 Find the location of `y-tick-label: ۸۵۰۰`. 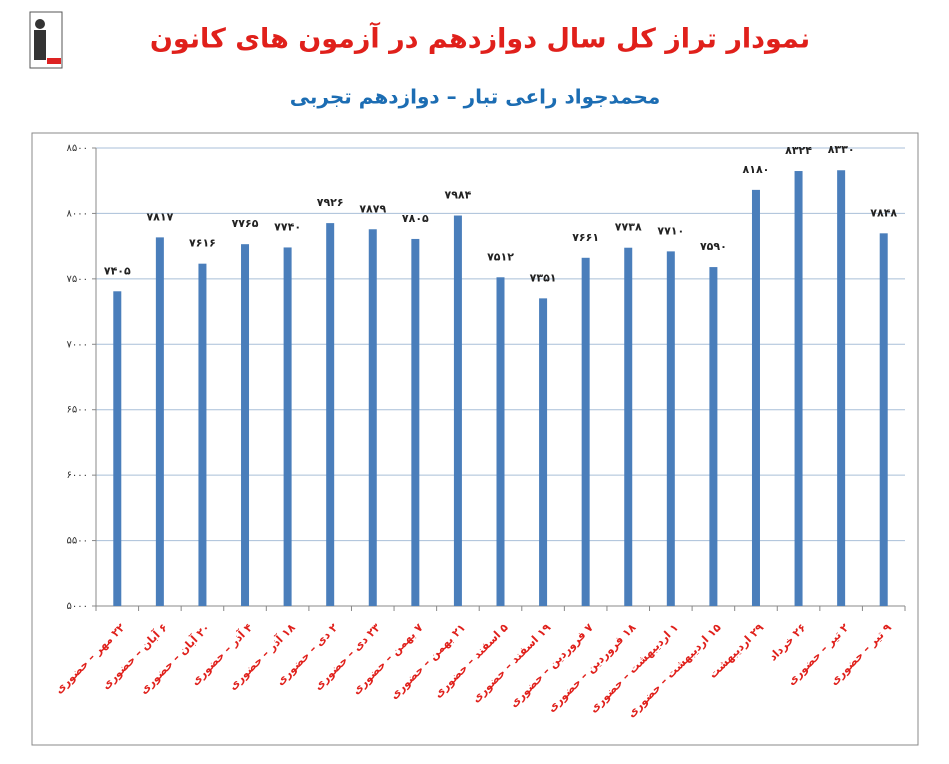

y-tick-label: ۸۵۰۰ is located at coordinates (77, 148).